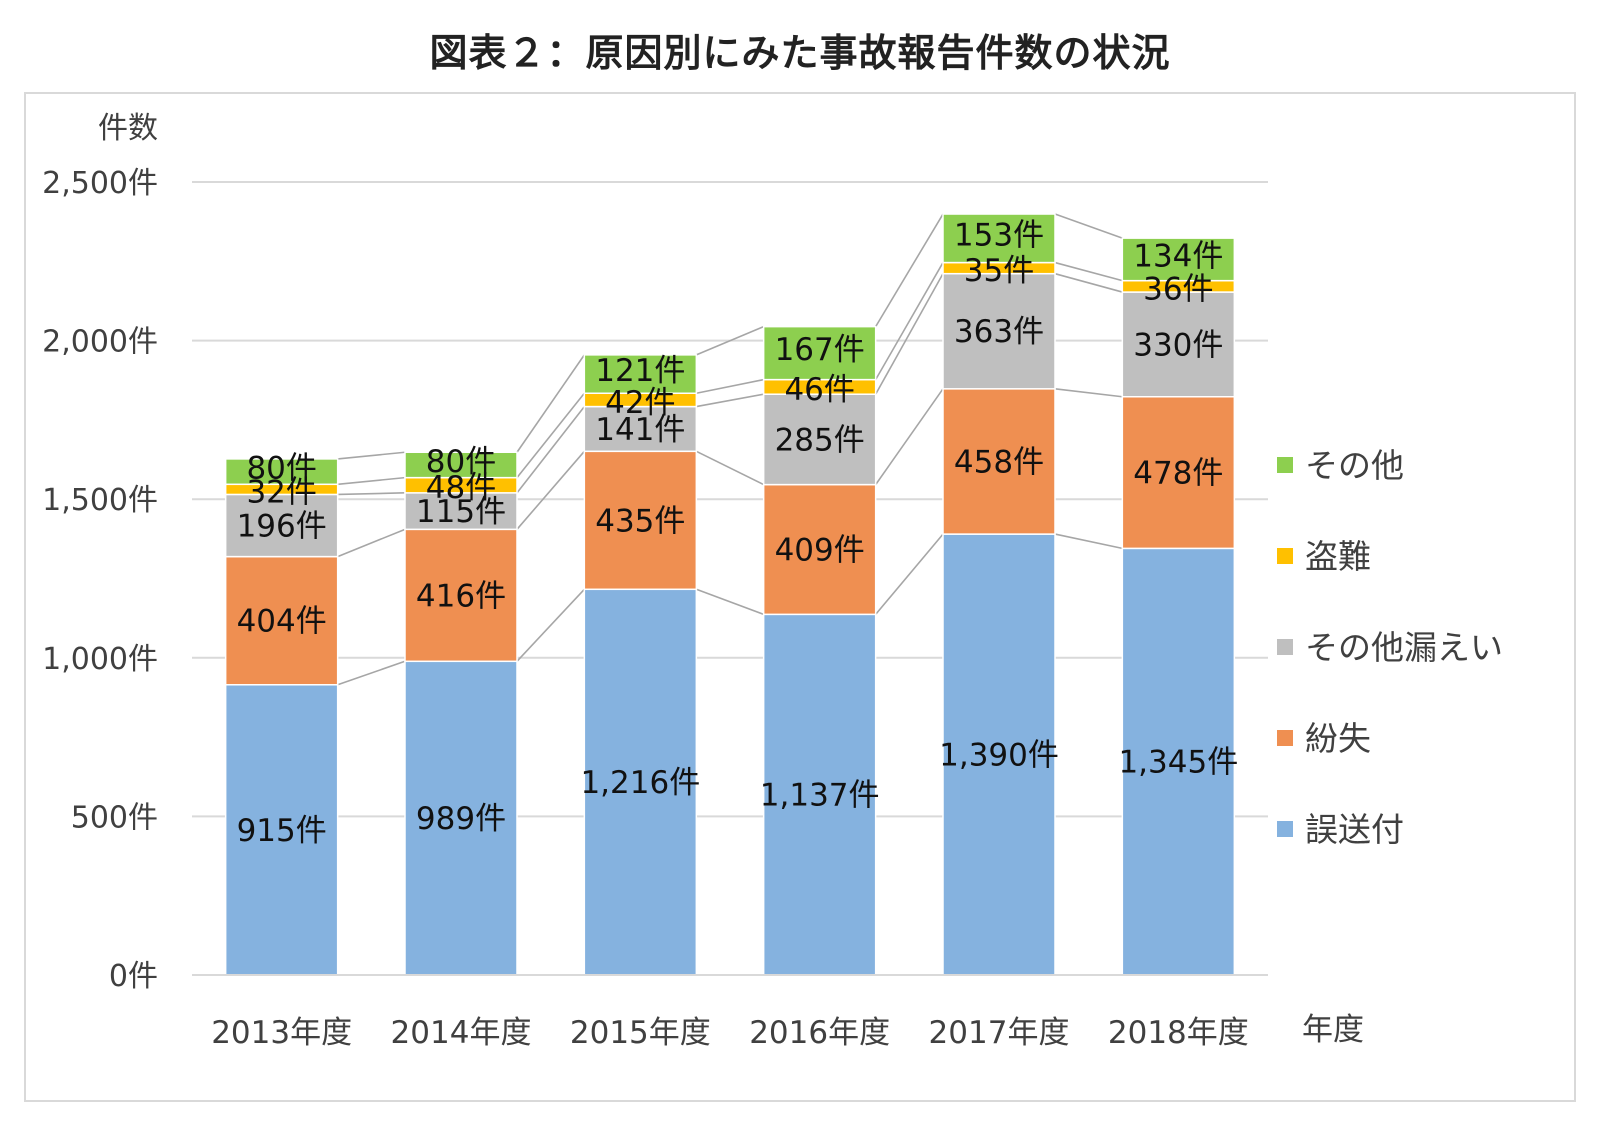 The height and width of the screenshot is (1123, 1600). I want to click on data-label: 1,137件, so click(820, 796).